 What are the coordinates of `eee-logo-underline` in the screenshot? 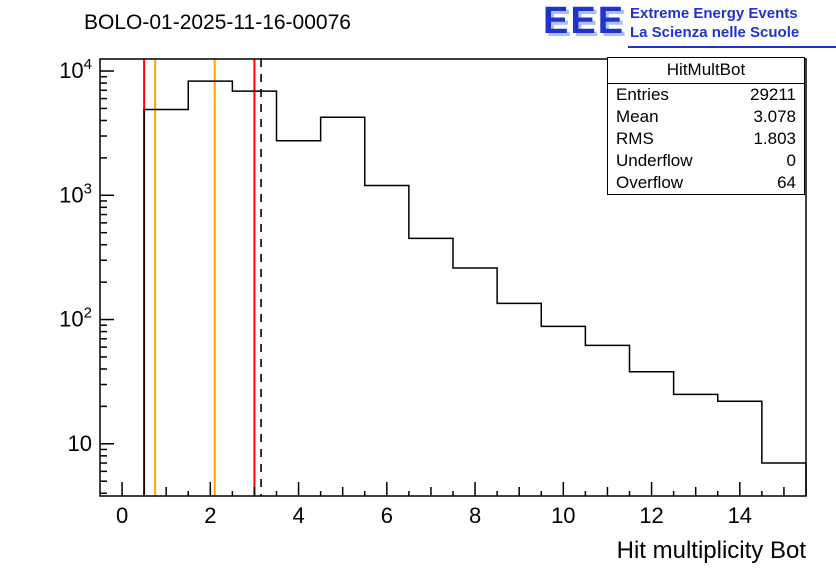 It's located at (732, 47).